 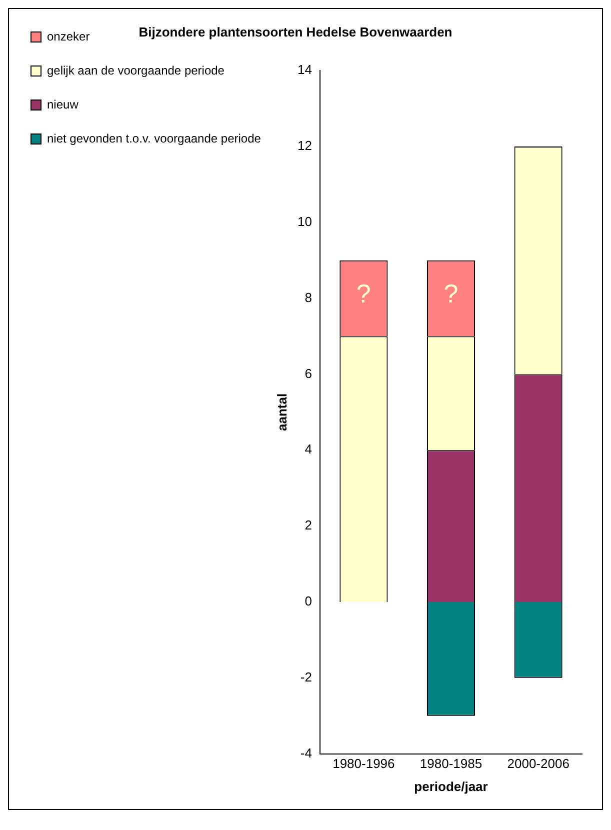 What do you see at coordinates (308, 525) in the screenshot?
I see `y-tick-label: 2` at bounding box center [308, 525].